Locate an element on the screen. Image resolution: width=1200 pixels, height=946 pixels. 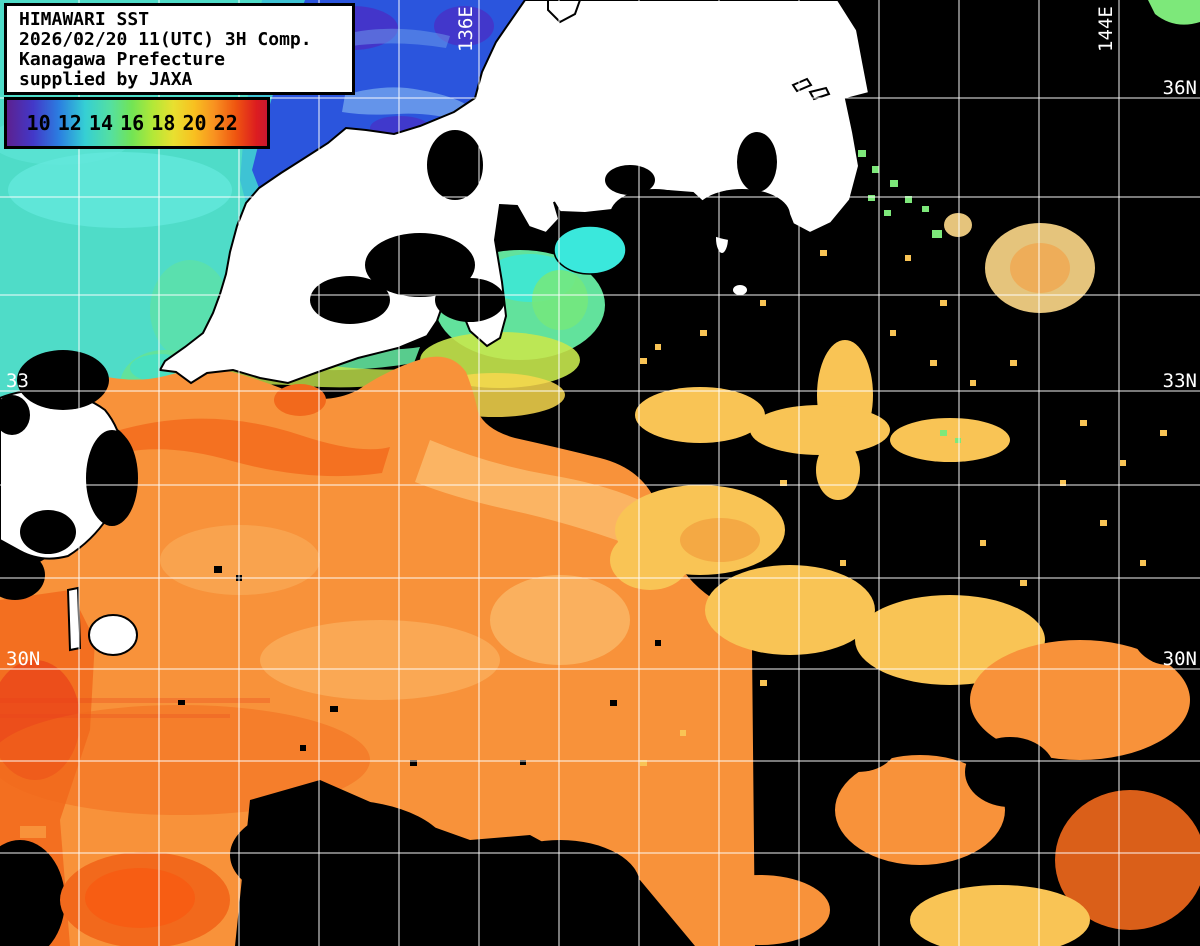
green-anomaly-specks is located at coordinates (1029, 119).